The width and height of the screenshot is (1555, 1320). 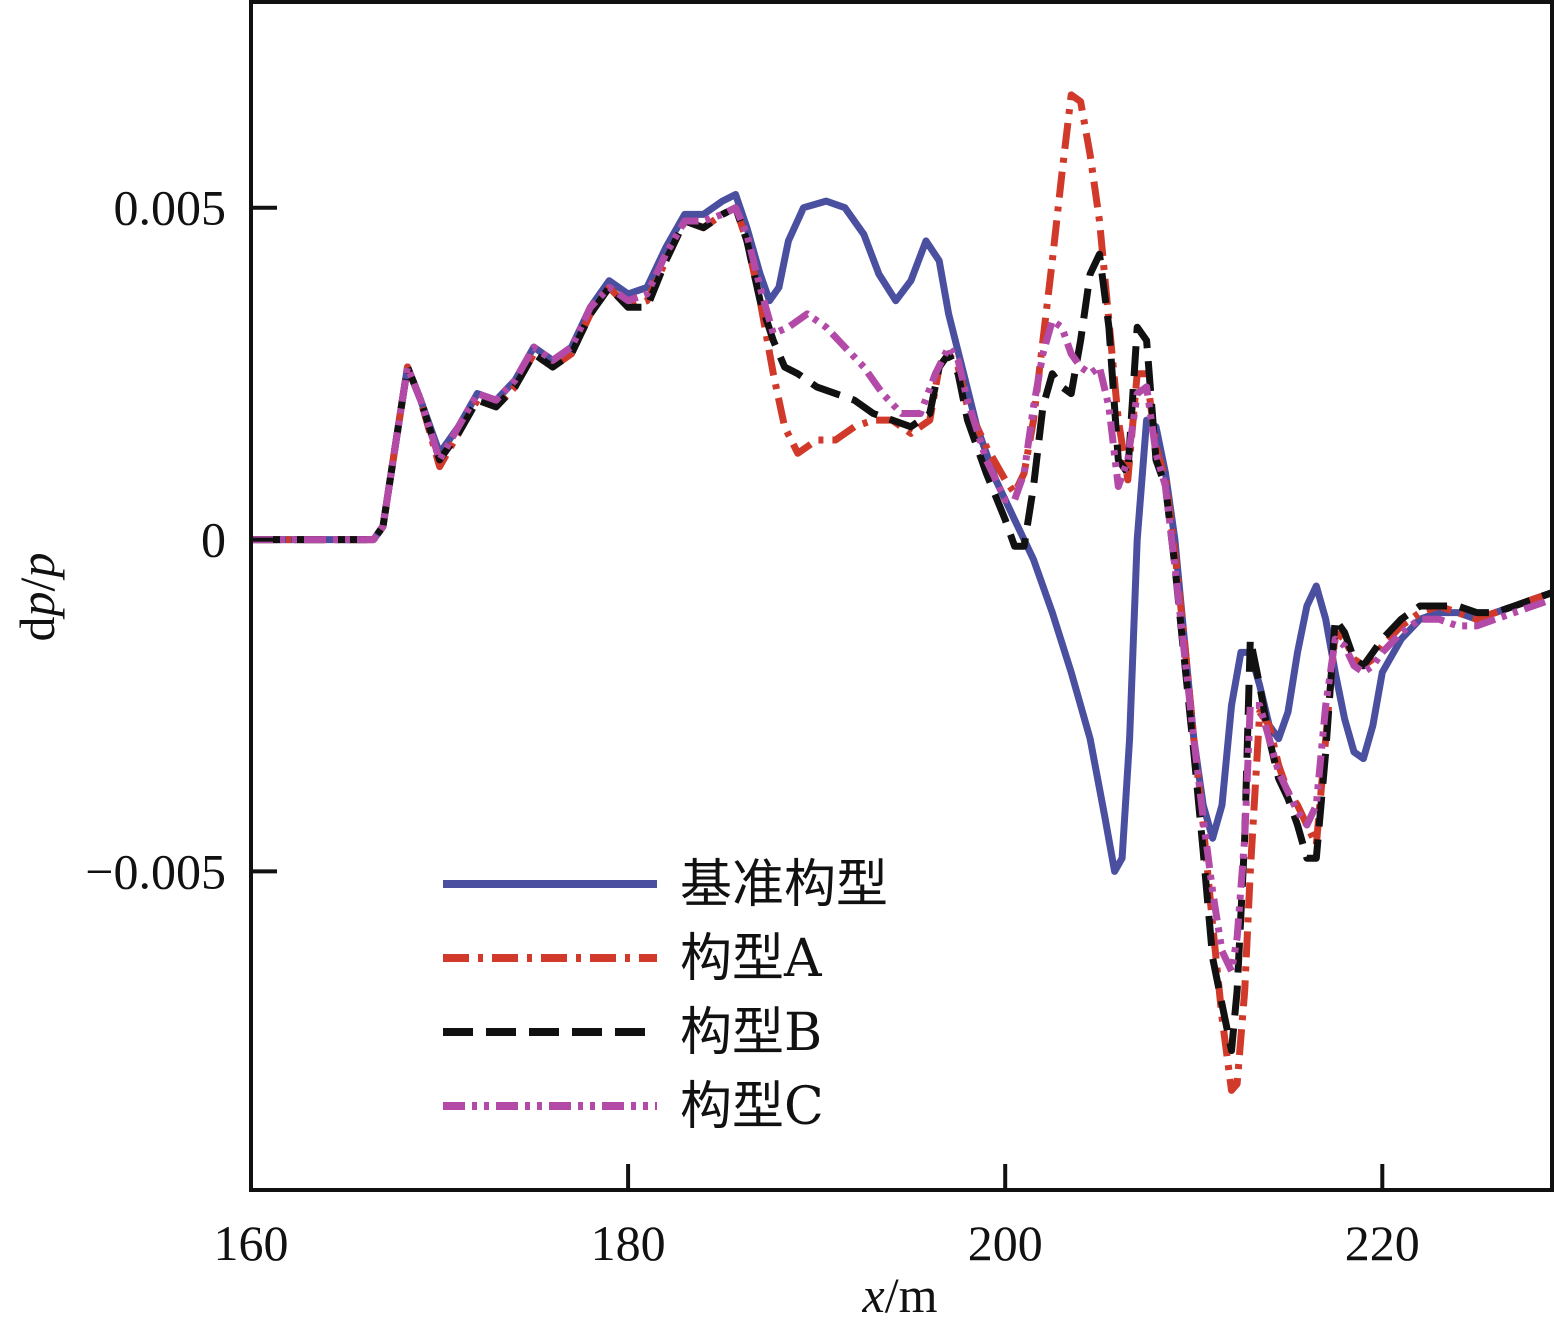 What do you see at coordinates (155, 871) in the screenshot?
I see `y-tick-label-2: −0.005` at bounding box center [155, 871].